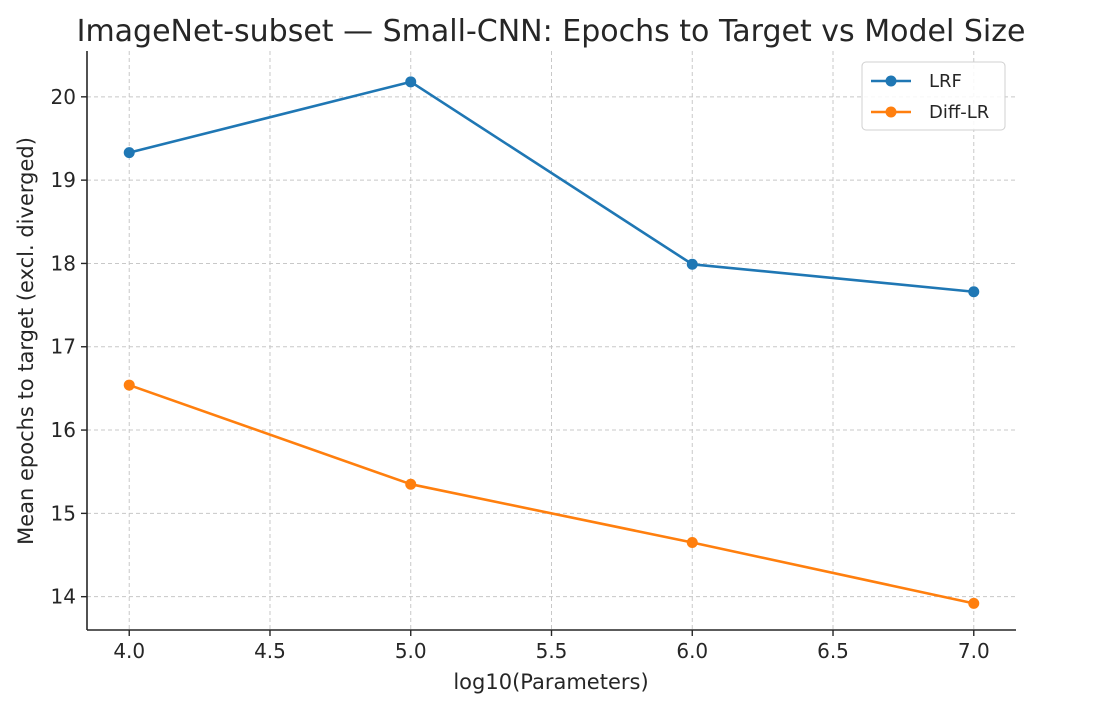 The height and width of the screenshot is (713, 1094). I want to click on y-tick-label: 16, so click(63, 430).